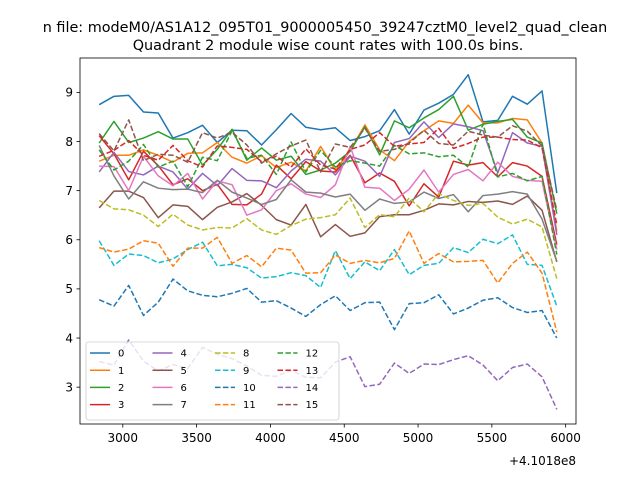 This screenshot has width=640, height=480. What do you see at coordinates (69, 387) in the screenshot?
I see `y-tick-label: 3` at bounding box center [69, 387].